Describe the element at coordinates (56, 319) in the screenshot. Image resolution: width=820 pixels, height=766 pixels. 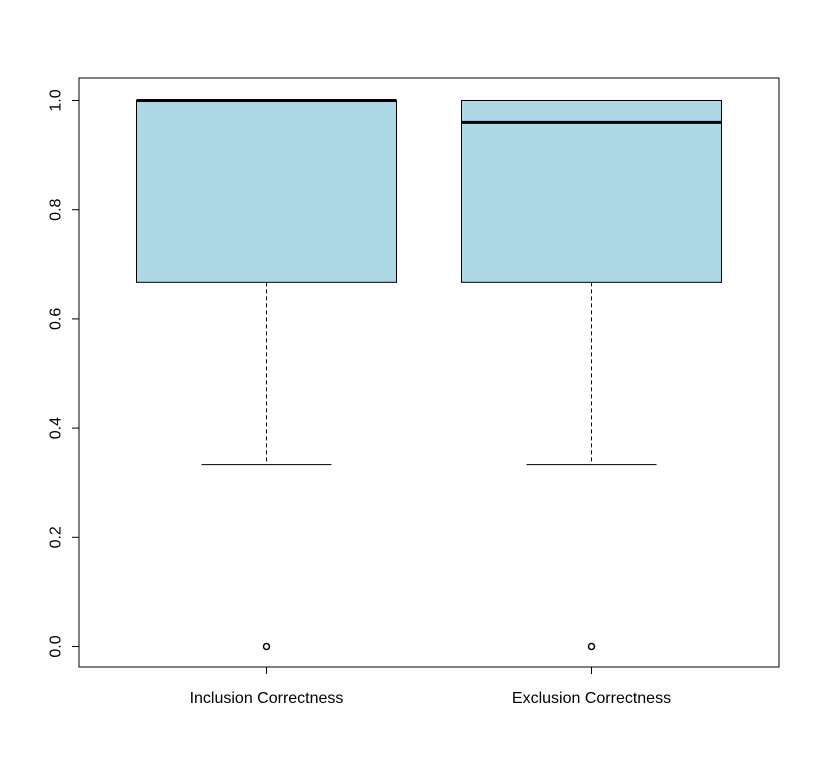
I see `y-tick-label: 0.6` at that location.